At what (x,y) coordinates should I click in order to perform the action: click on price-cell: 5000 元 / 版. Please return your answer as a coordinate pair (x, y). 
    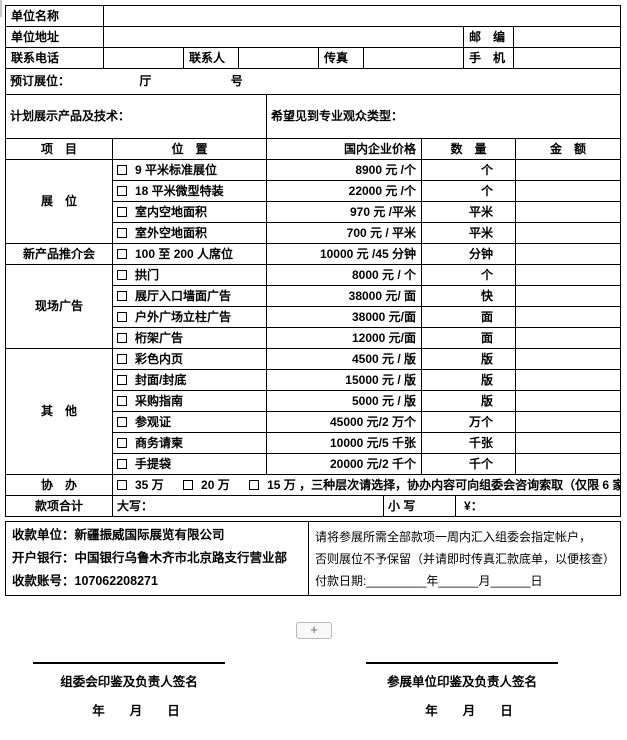
    Looking at the image, I should click on (344, 401).